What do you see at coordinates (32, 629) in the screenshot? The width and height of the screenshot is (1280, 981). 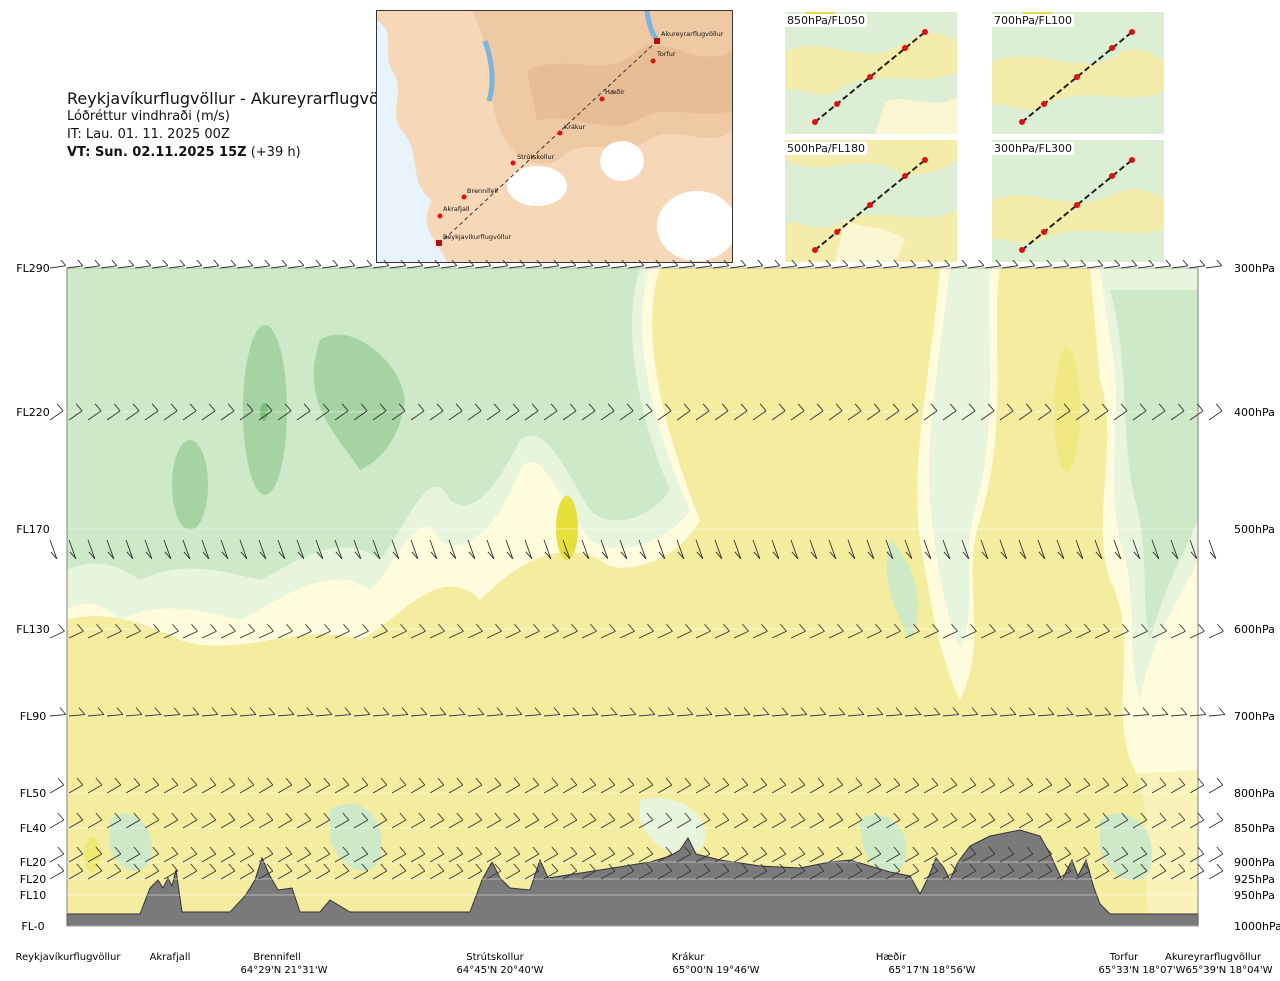 I see `flight-level-label: FL130` at bounding box center [32, 629].